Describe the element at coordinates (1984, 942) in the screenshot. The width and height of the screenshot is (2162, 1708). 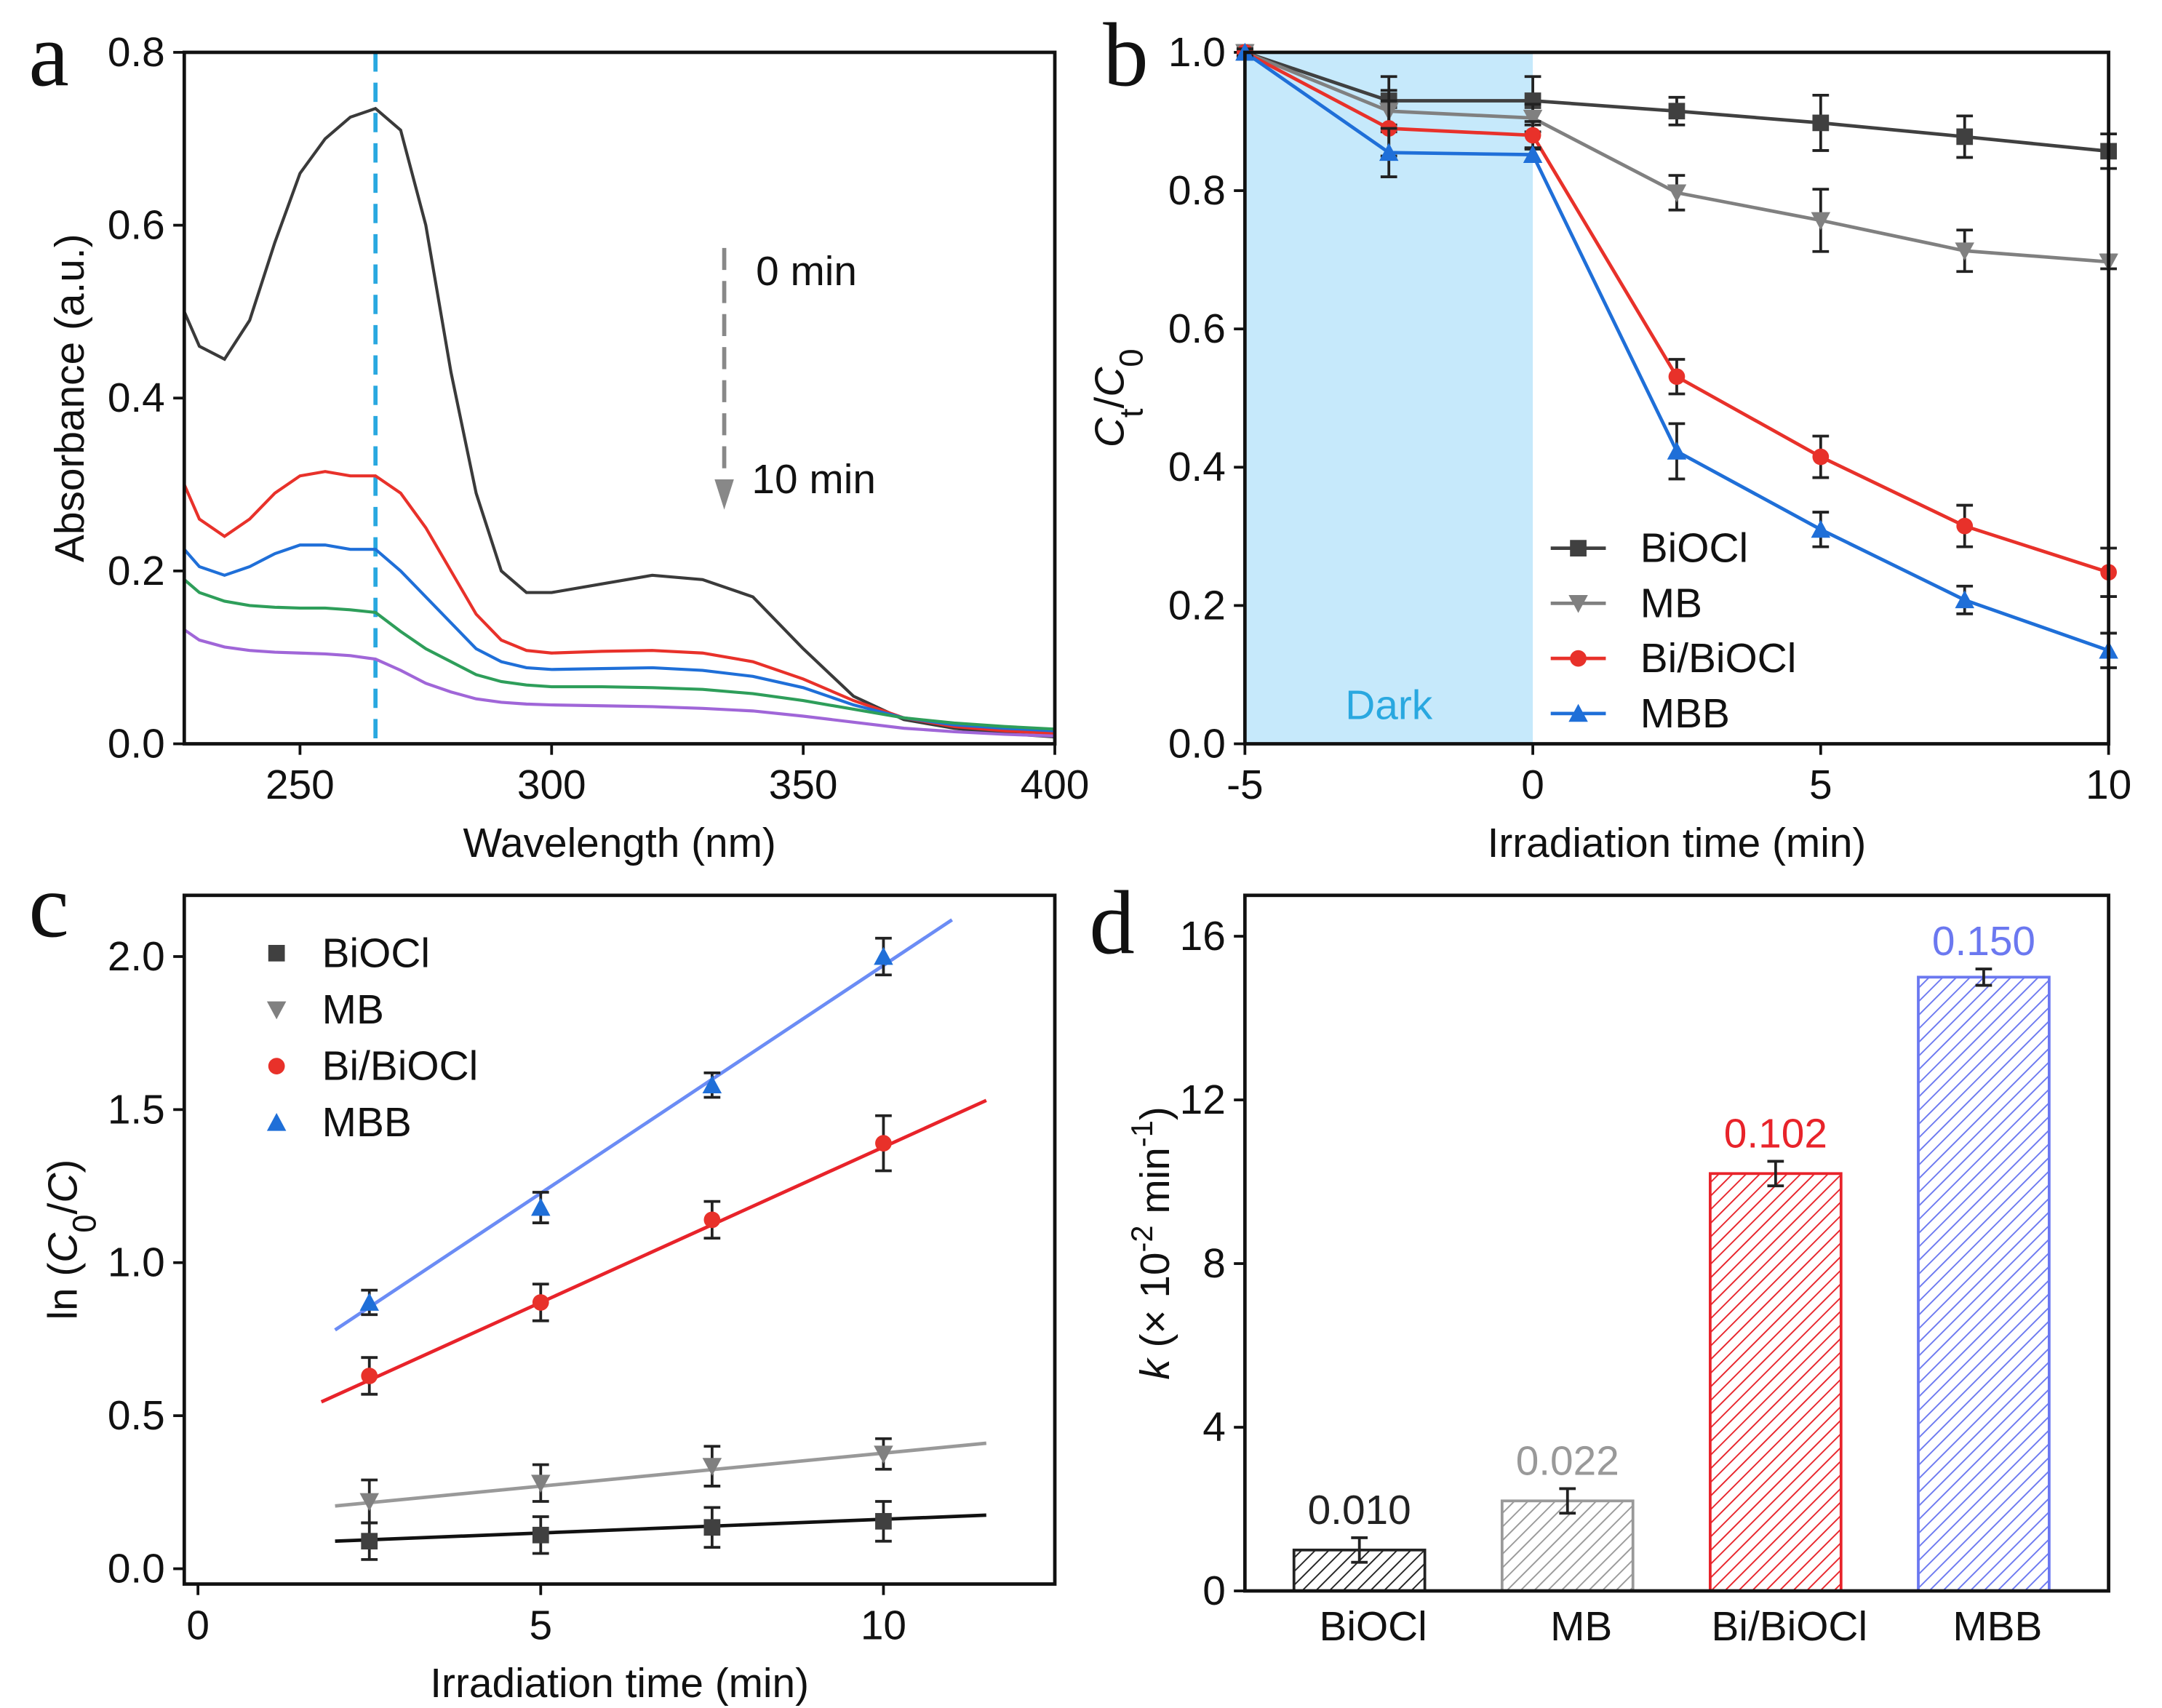
I see `value-label: 0.150` at that location.